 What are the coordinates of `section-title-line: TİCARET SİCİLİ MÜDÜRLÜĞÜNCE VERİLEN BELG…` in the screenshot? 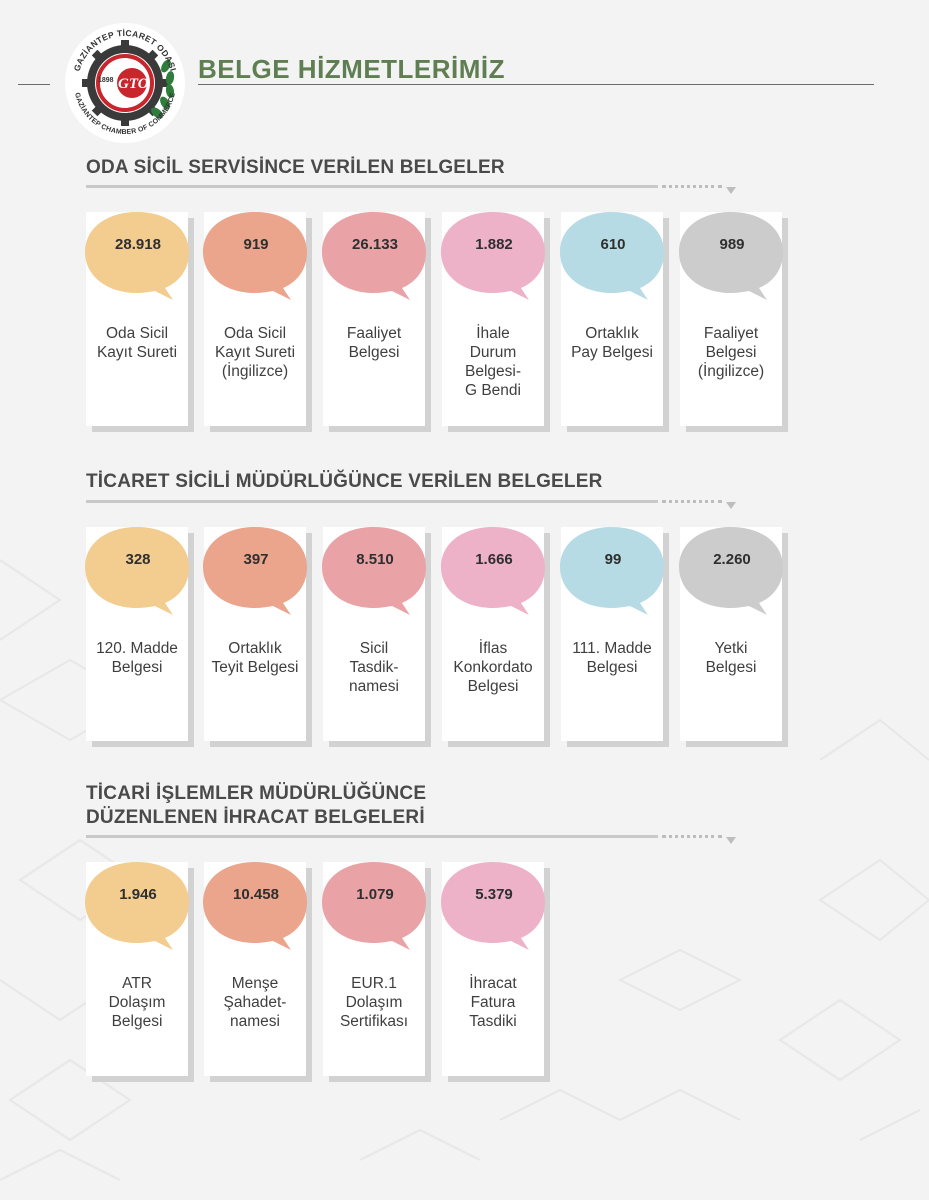 It's located at (344, 481).